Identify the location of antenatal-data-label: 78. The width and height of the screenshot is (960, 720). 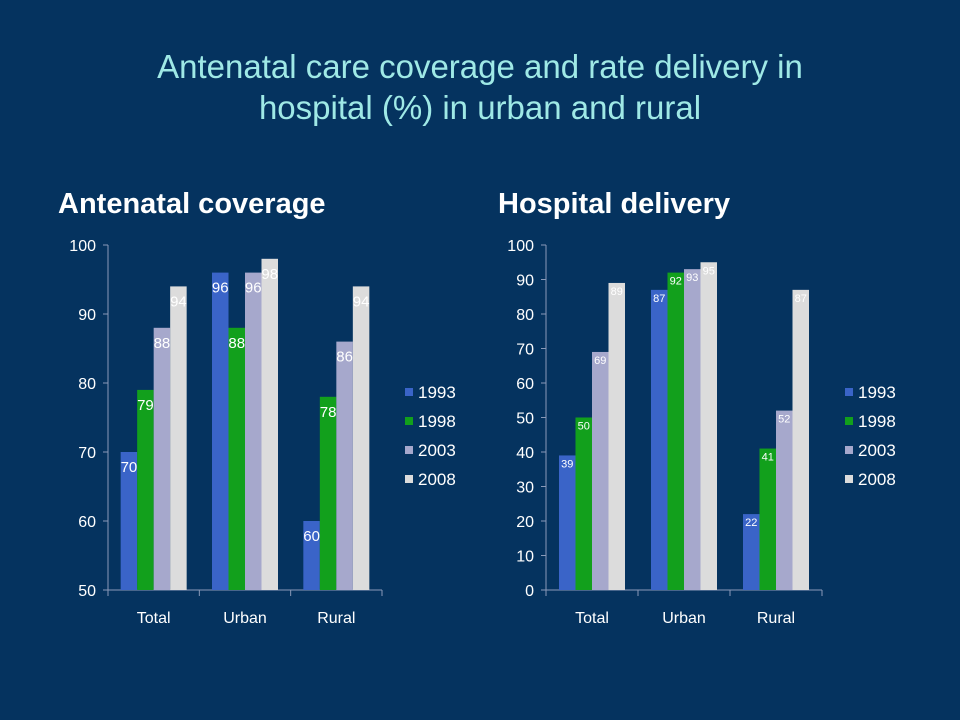
(328, 412).